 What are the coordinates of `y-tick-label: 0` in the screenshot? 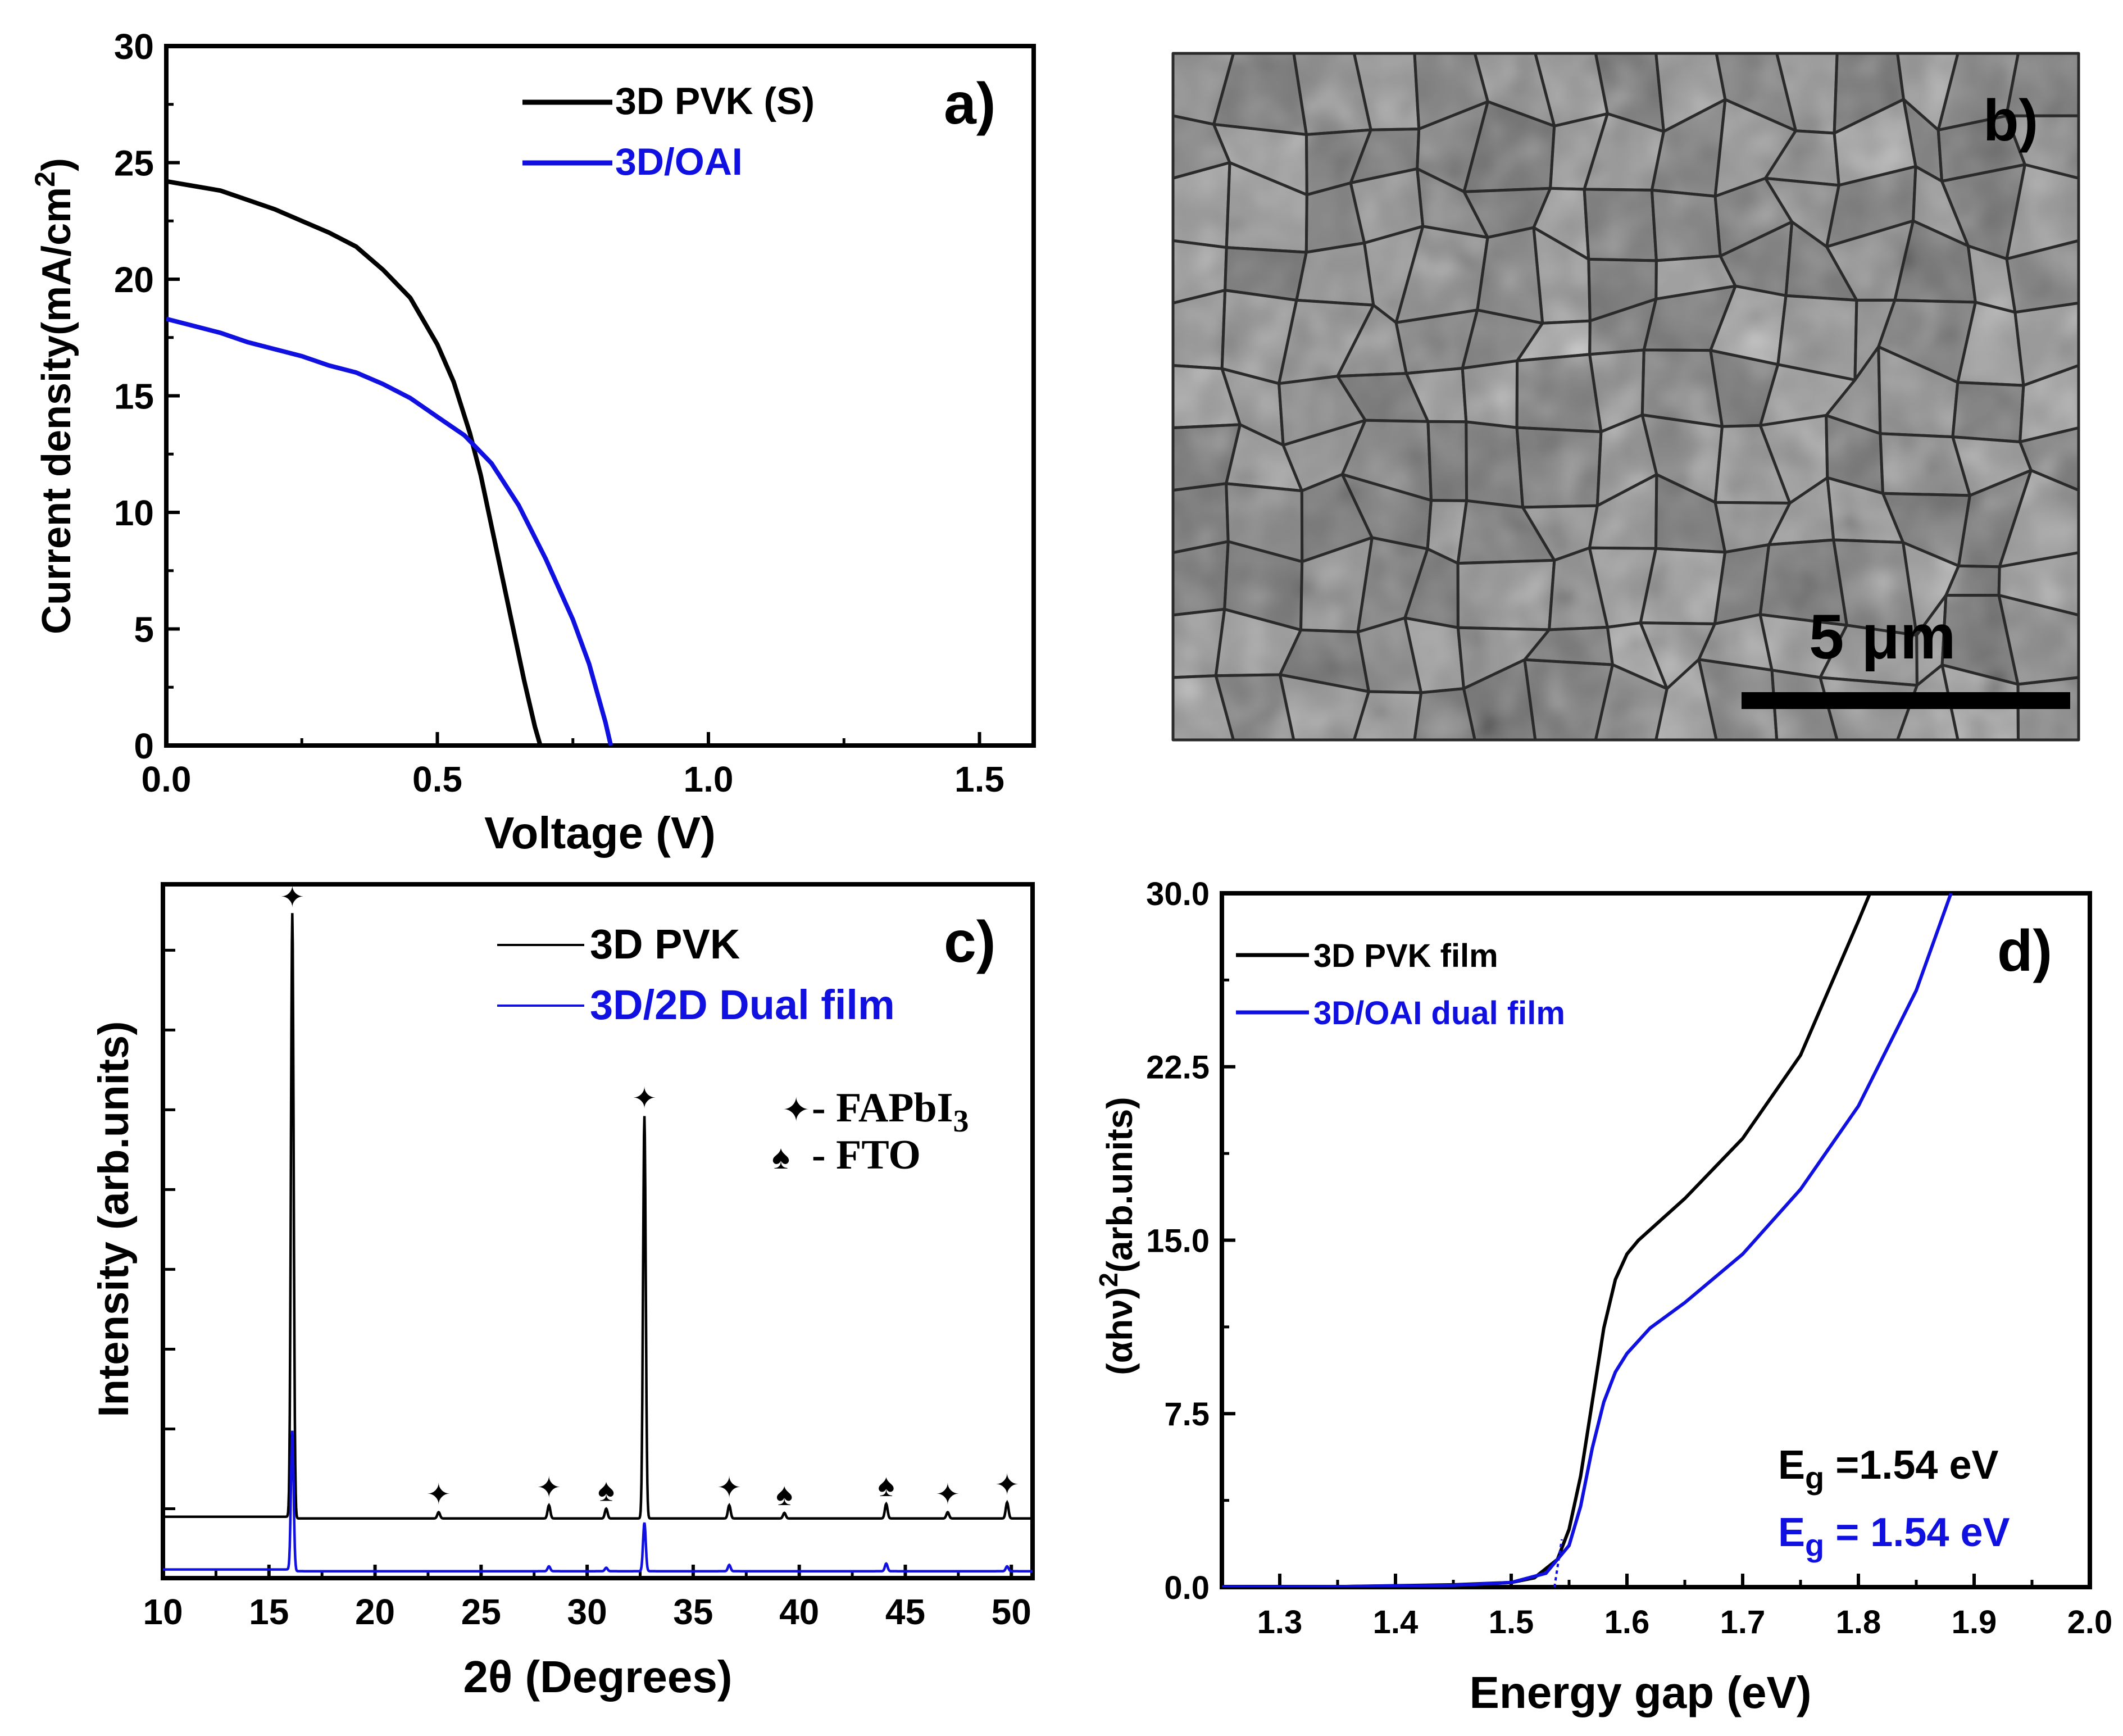 It's located at (144, 746).